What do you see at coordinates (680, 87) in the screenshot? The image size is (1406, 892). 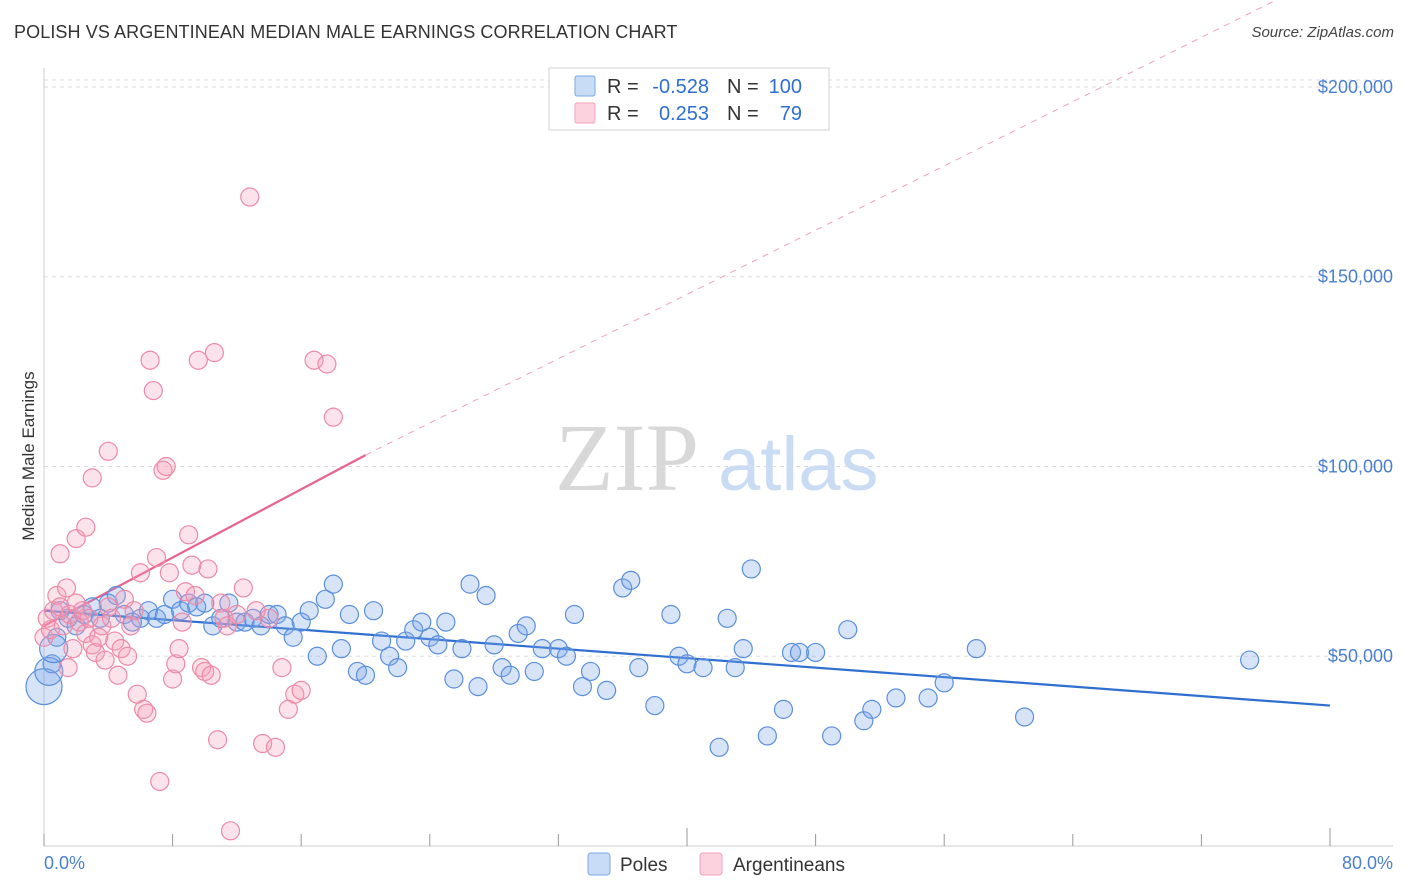 I see `poles-r-value: -0.528` at bounding box center [680, 87].